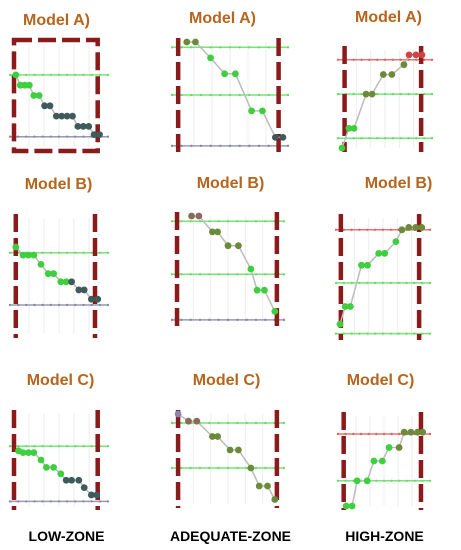  What do you see at coordinates (233, 263) in the screenshot?
I see `series-line` at bounding box center [233, 263].